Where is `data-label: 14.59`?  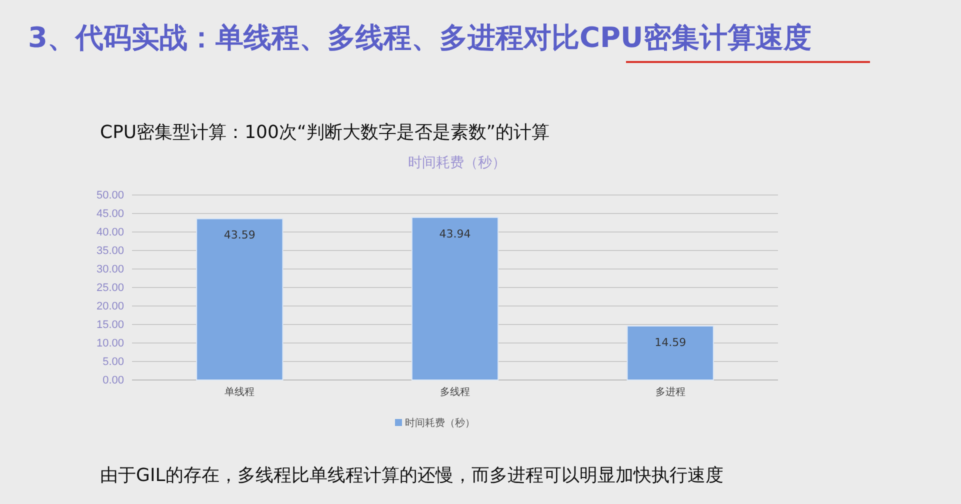
data-label: 14.59 is located at coordinates (670, 343).